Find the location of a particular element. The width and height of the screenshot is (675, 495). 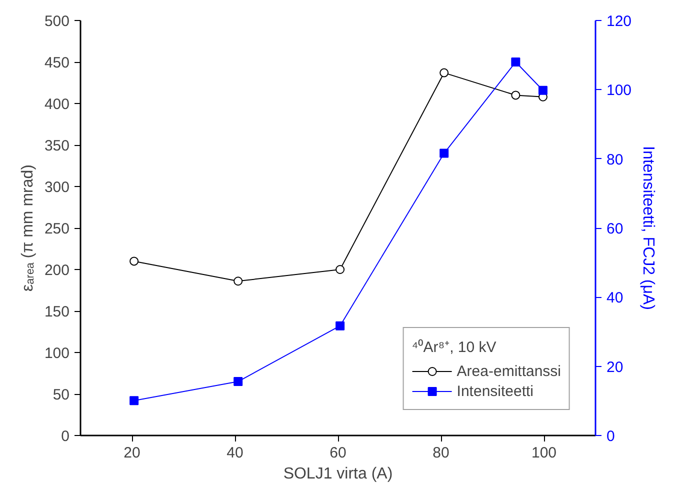

y-tick-label: 350 is located at coordinates (57, 146).